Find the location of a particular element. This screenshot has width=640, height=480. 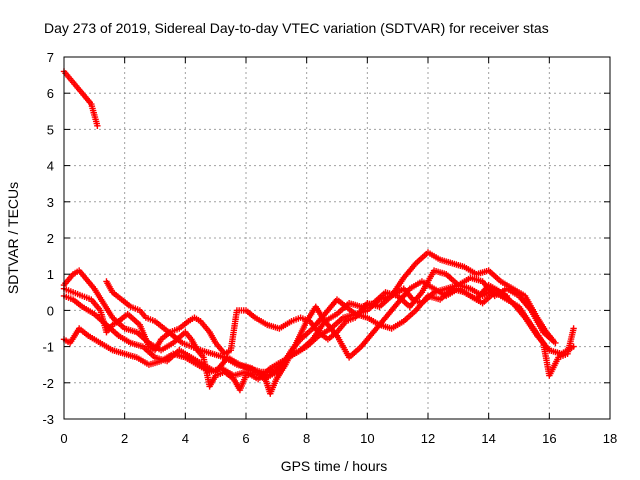

y-tick-label: -3 is located at coordinates (48, 419).